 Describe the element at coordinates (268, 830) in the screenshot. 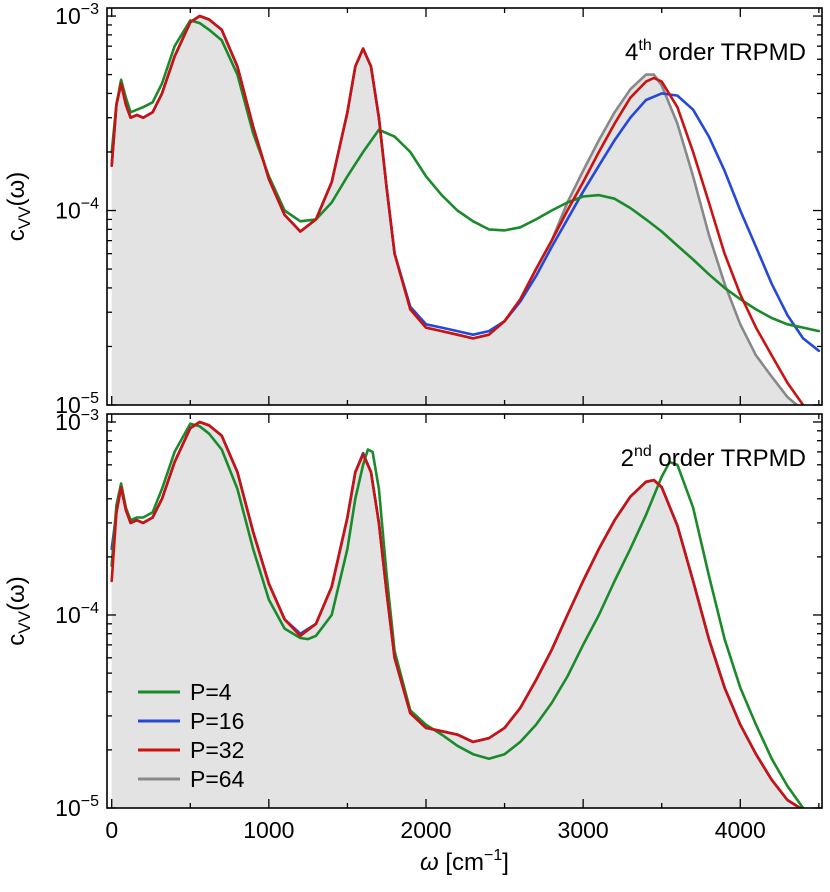

I see `x-tick-label: 1000` at that location.